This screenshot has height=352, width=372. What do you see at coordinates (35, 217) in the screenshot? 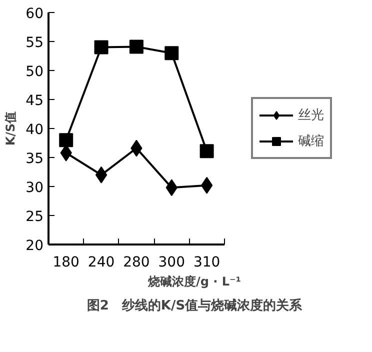
I see `y-tick-label: 25` at bounding box center [35, 217].